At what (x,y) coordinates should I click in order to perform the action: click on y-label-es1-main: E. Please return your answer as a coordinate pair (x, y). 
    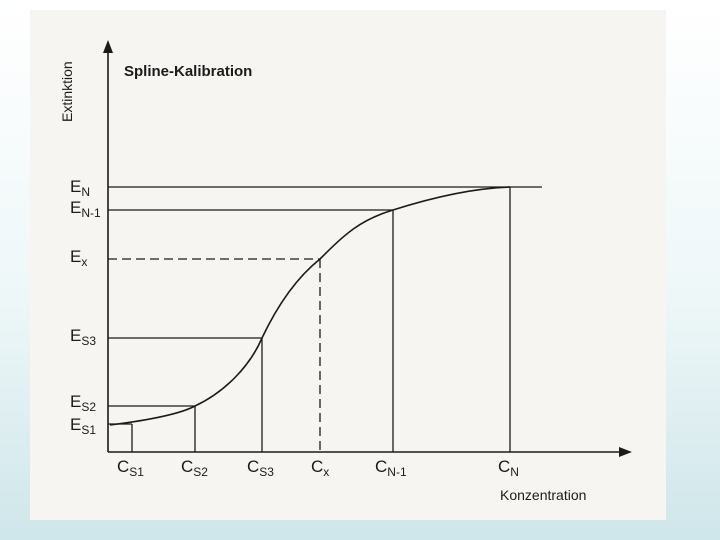
    Looking at the image, I should click on (75, 424).